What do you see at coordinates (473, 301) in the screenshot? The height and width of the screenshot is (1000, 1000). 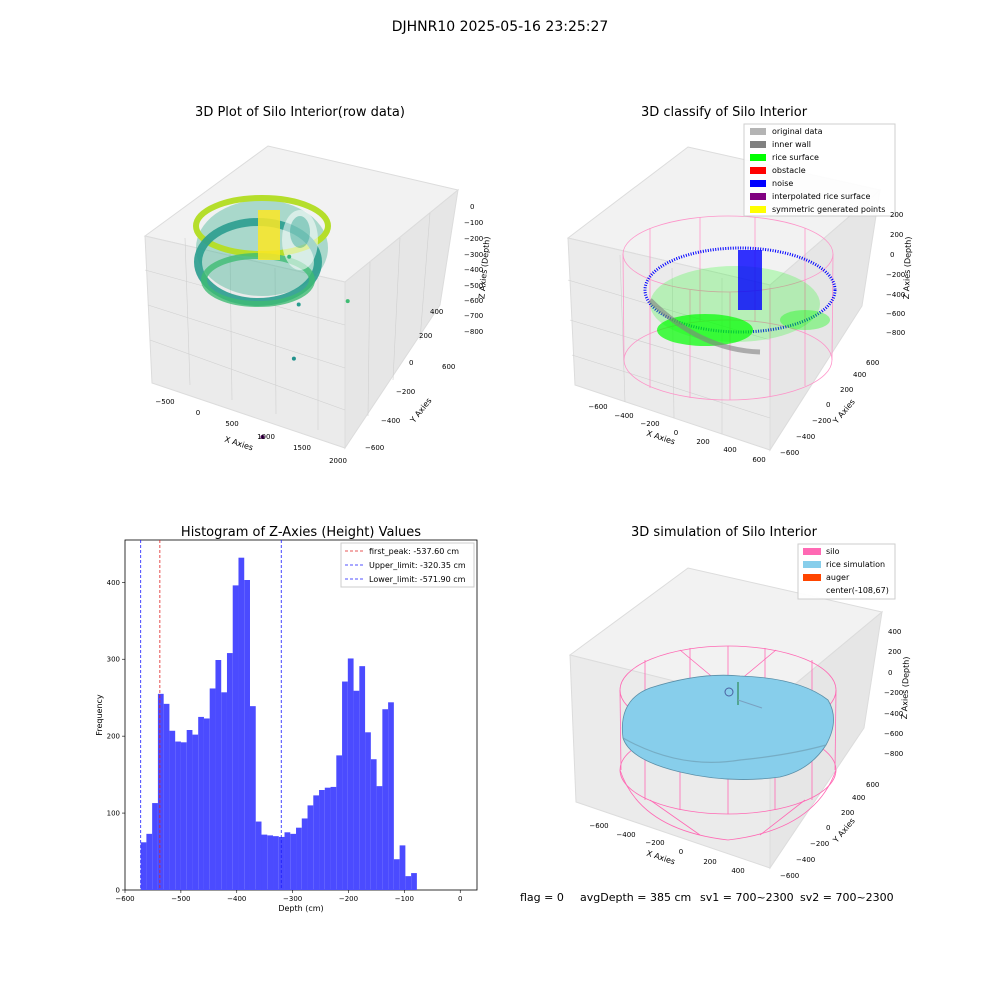 I see `raw-z-tick: −600` at bounding box center [473, 301].